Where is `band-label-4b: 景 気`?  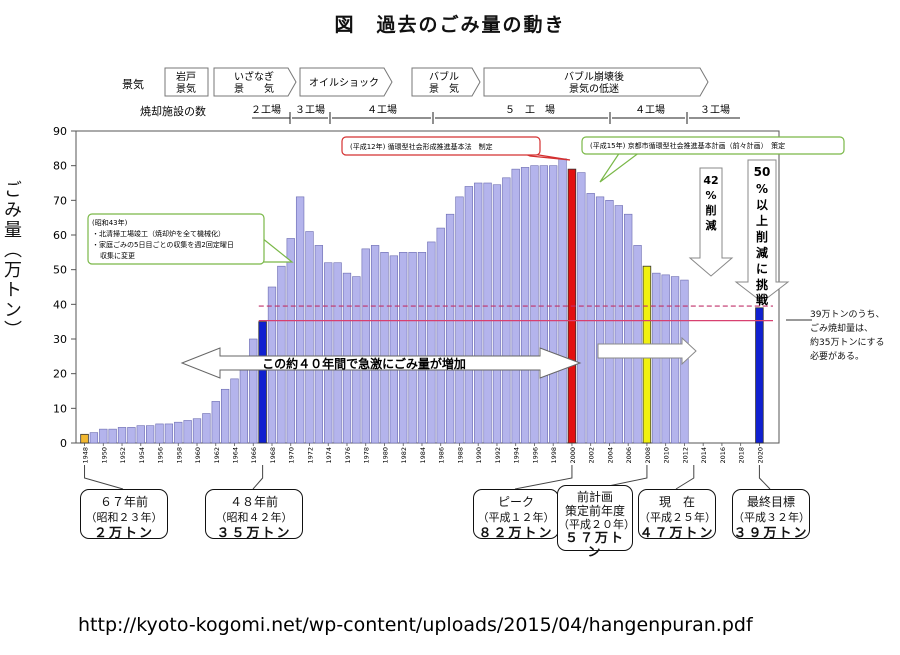 band-label-4b: 景 気 is located at coordinates (444, 88).